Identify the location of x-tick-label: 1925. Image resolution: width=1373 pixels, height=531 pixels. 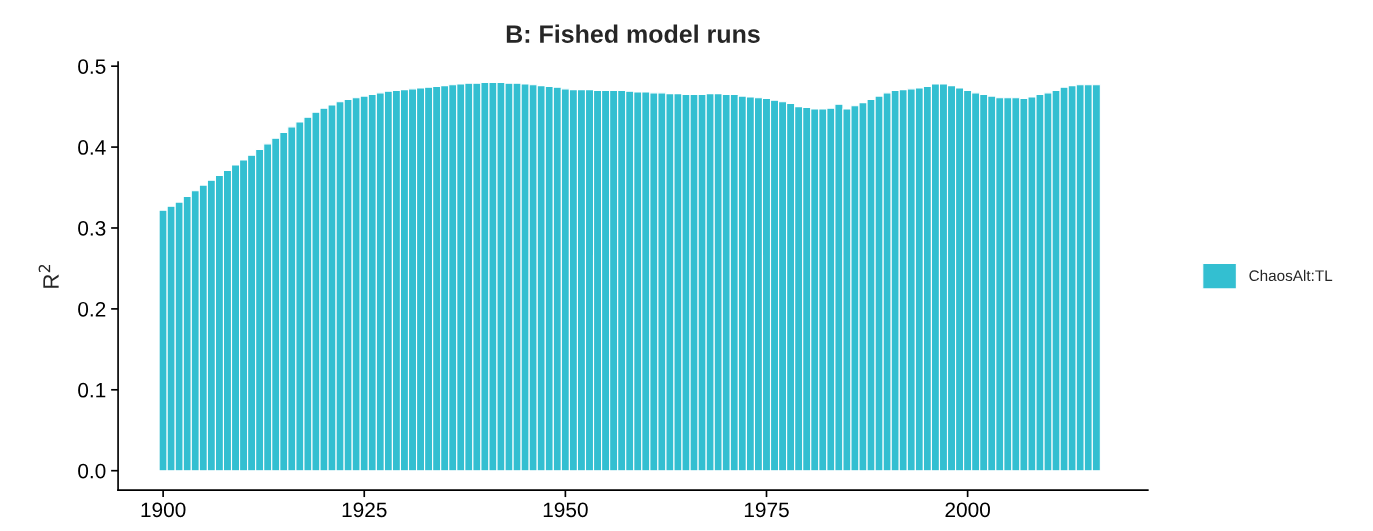
(364, 510).